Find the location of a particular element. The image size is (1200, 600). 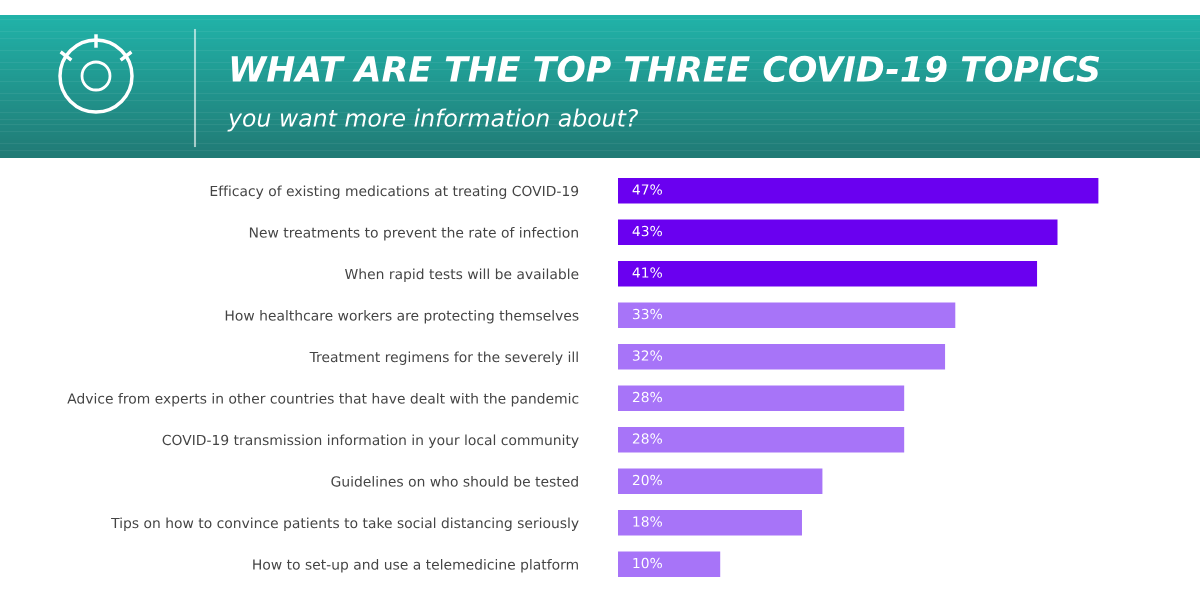

data-label: 43% is located at coordinates (647, 231).